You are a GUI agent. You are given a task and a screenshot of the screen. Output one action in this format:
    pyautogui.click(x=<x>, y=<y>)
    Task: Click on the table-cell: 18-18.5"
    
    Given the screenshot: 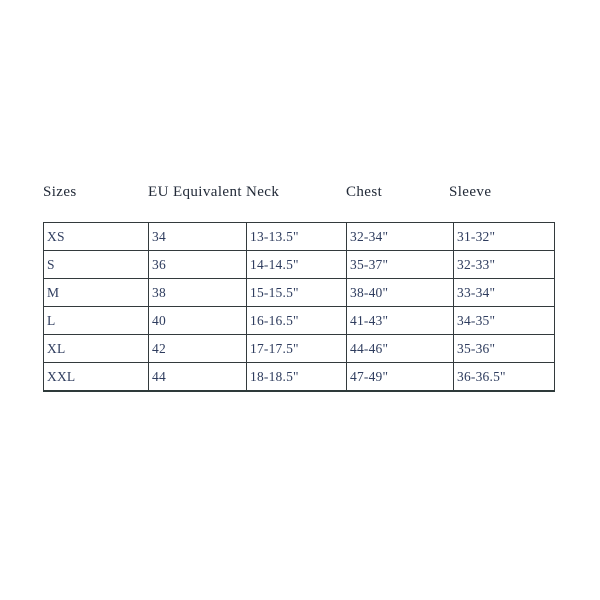 What is the action you would take?
    pyautogui.click(x=296, y=377)
    